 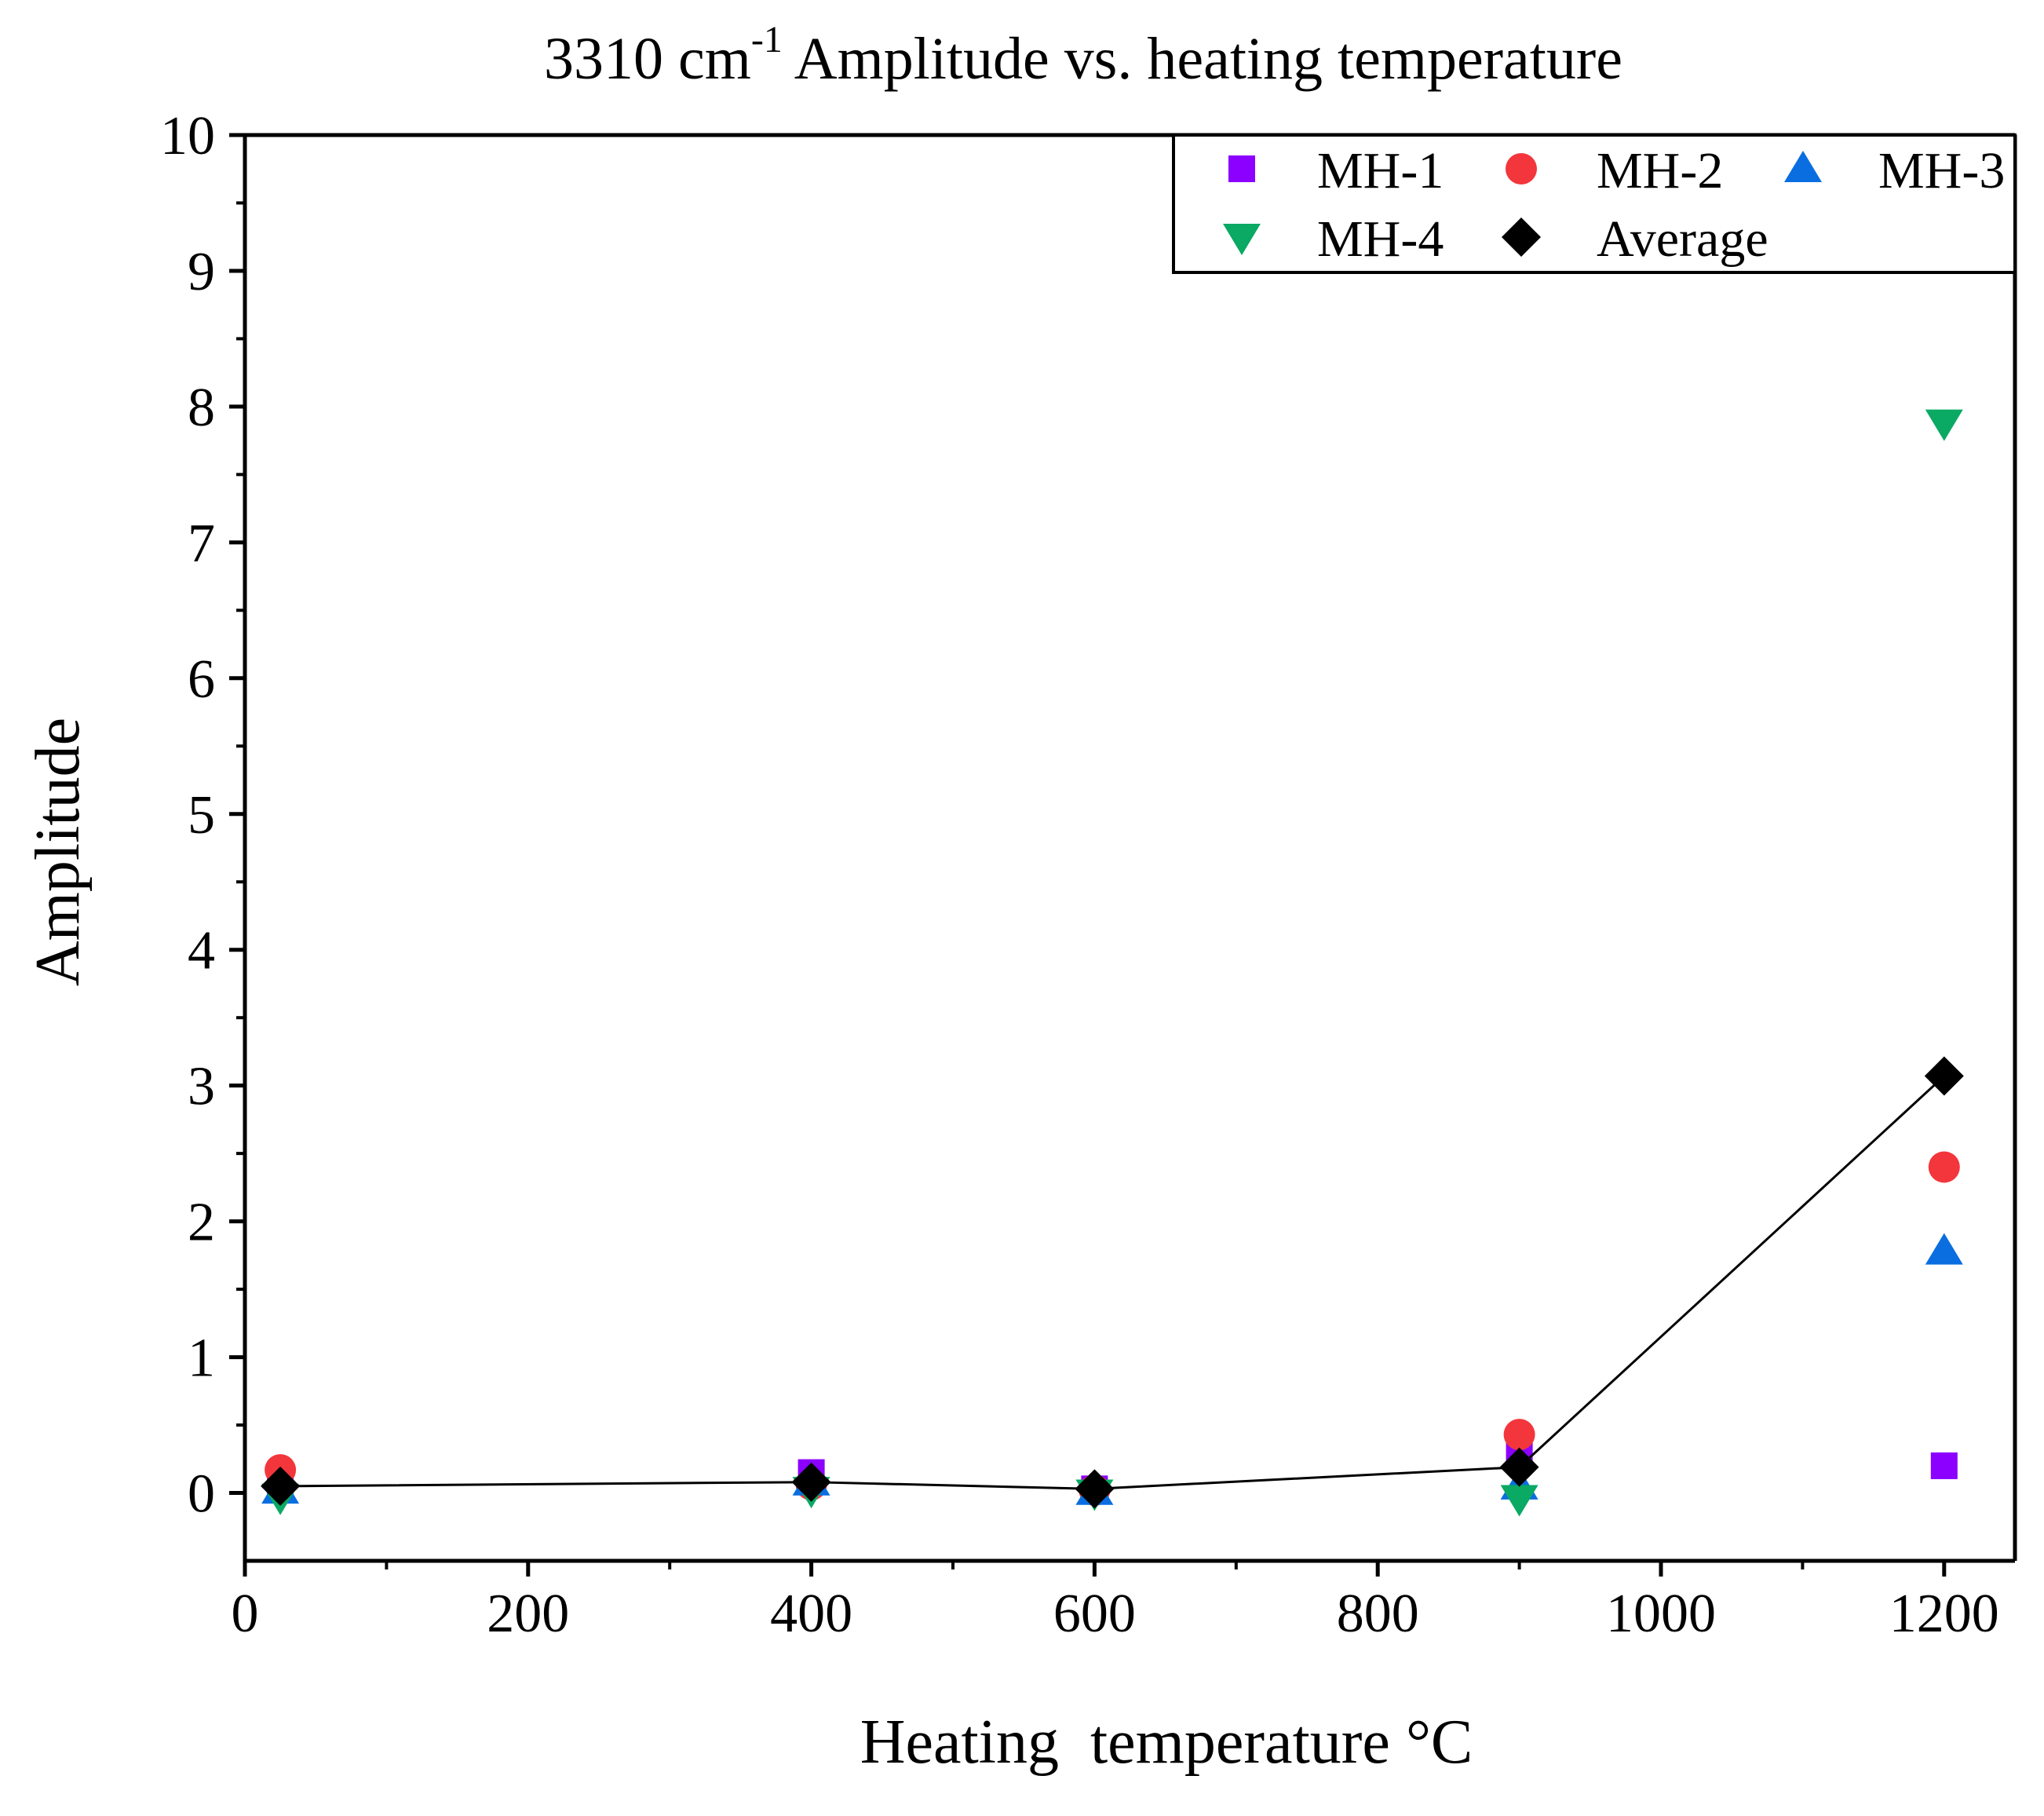 I want to click on x-tick-label: 800, so click(x=1378, y=1614).